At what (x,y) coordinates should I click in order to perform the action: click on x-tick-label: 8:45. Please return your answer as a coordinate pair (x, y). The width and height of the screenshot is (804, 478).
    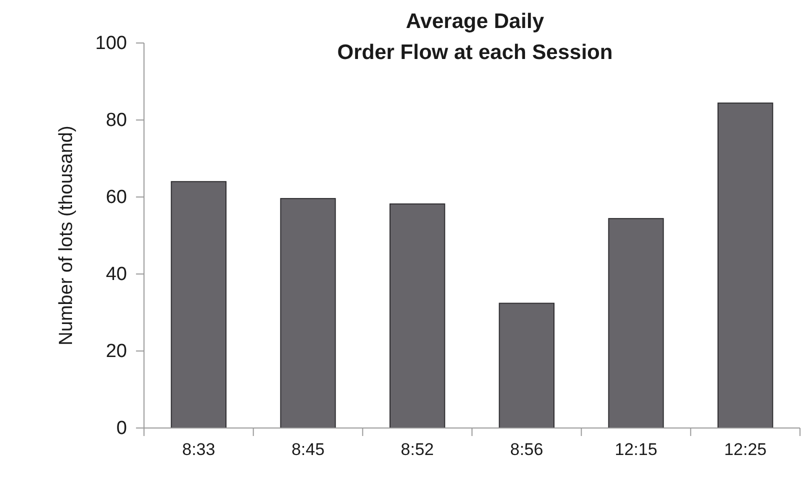
    Looking at the image, I should click on (308, 449).